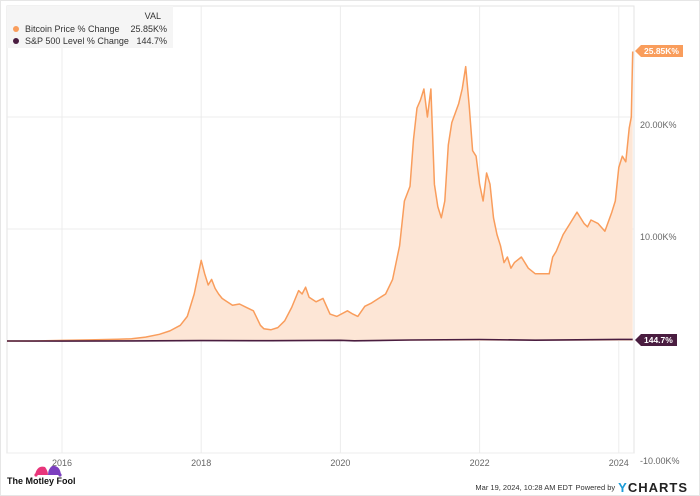 The image size is (700, 496). I want to click on bitcoin-dot-icon, so click(16, 29).